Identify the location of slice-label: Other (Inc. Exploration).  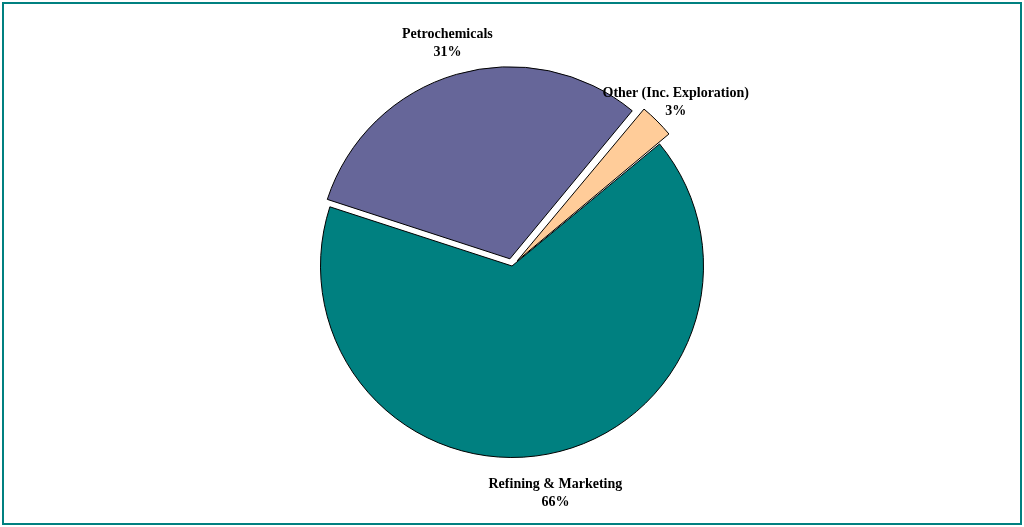
(676, 92).